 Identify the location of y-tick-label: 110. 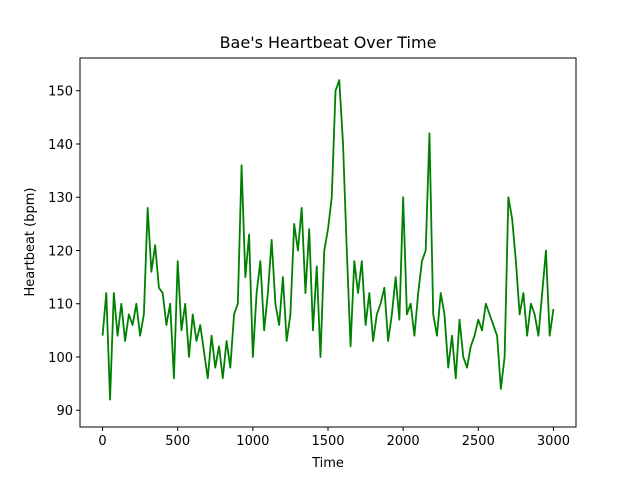
(60, 305).